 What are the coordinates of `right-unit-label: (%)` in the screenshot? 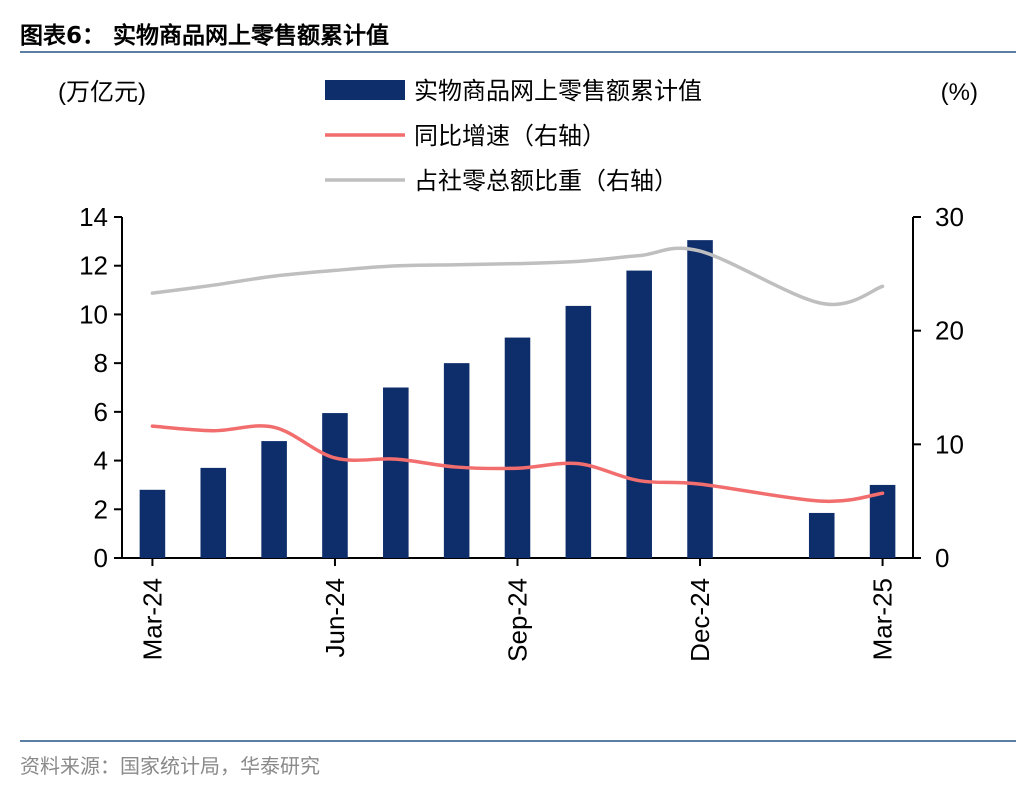 It's located at (959, 92).